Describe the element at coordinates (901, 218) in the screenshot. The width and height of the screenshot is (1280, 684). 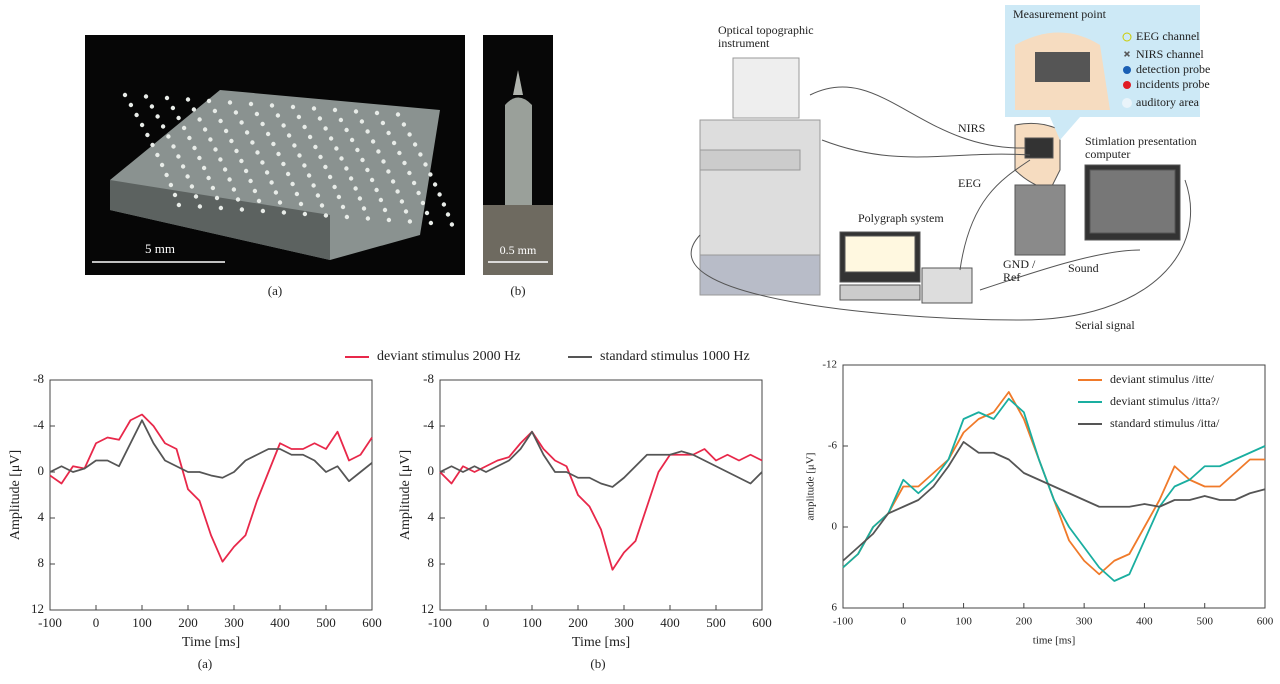
I see `label: Polygraph system` at that location.